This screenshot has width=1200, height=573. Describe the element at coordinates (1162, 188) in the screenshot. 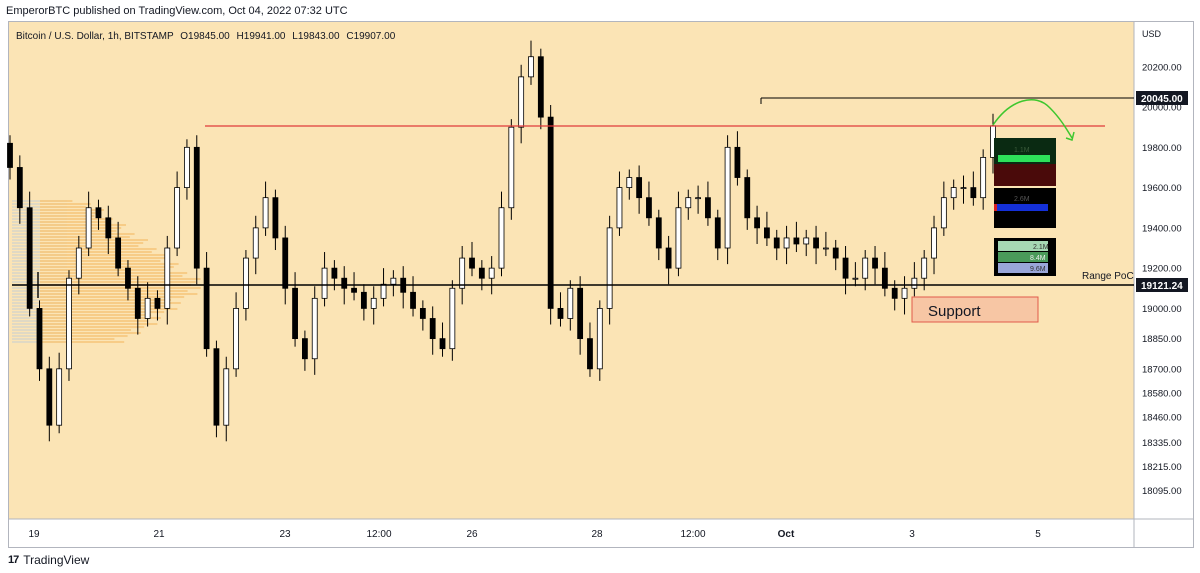

I see `y-tick-label-3: 19600.00` at that location.